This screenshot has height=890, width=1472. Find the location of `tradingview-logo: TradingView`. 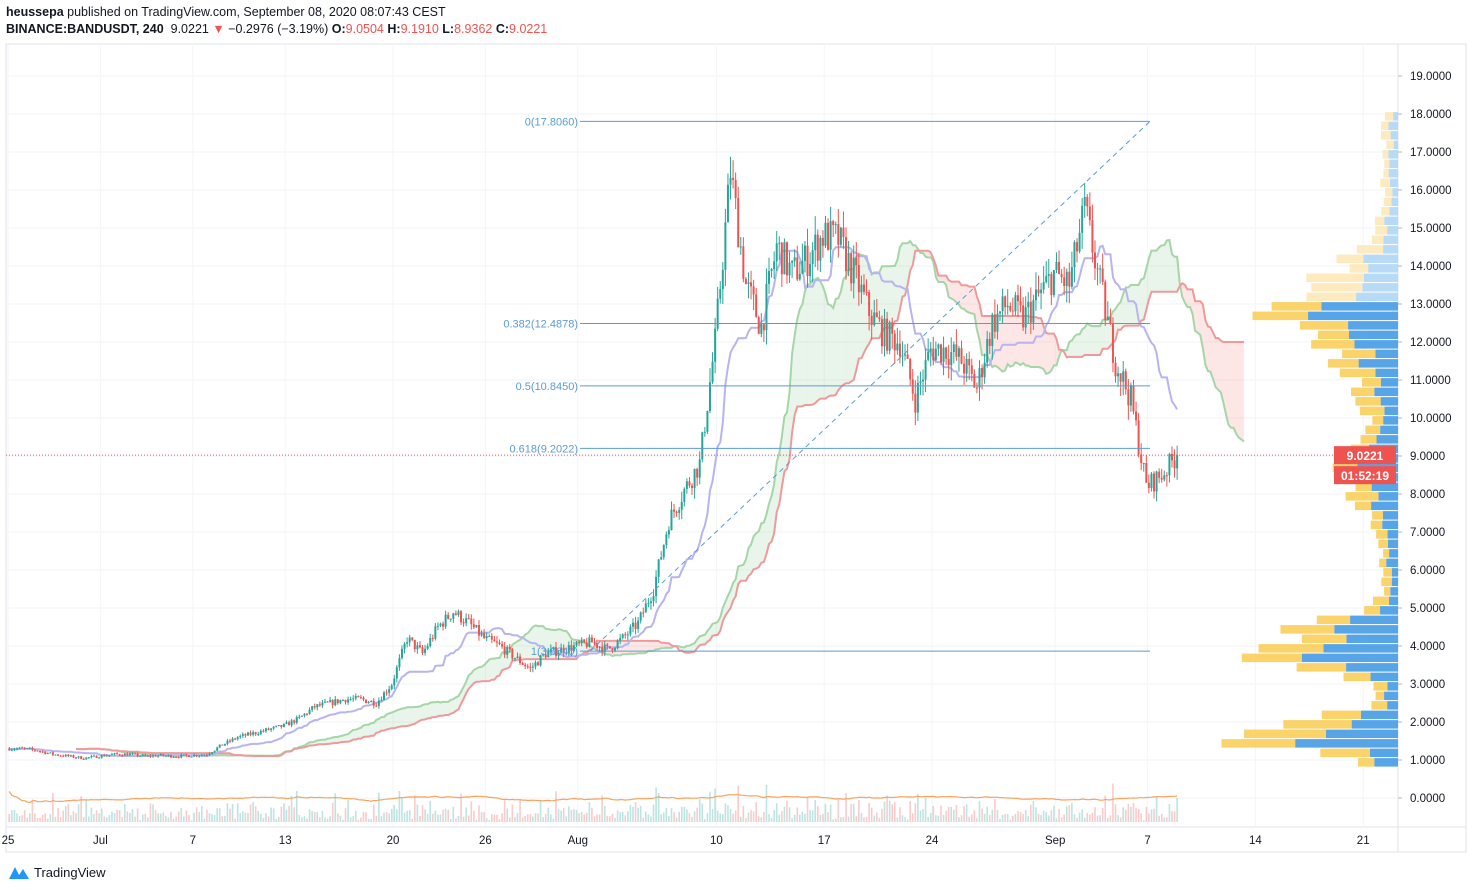

tradingview-logo: TradingView is located at coordinates (57, 872).